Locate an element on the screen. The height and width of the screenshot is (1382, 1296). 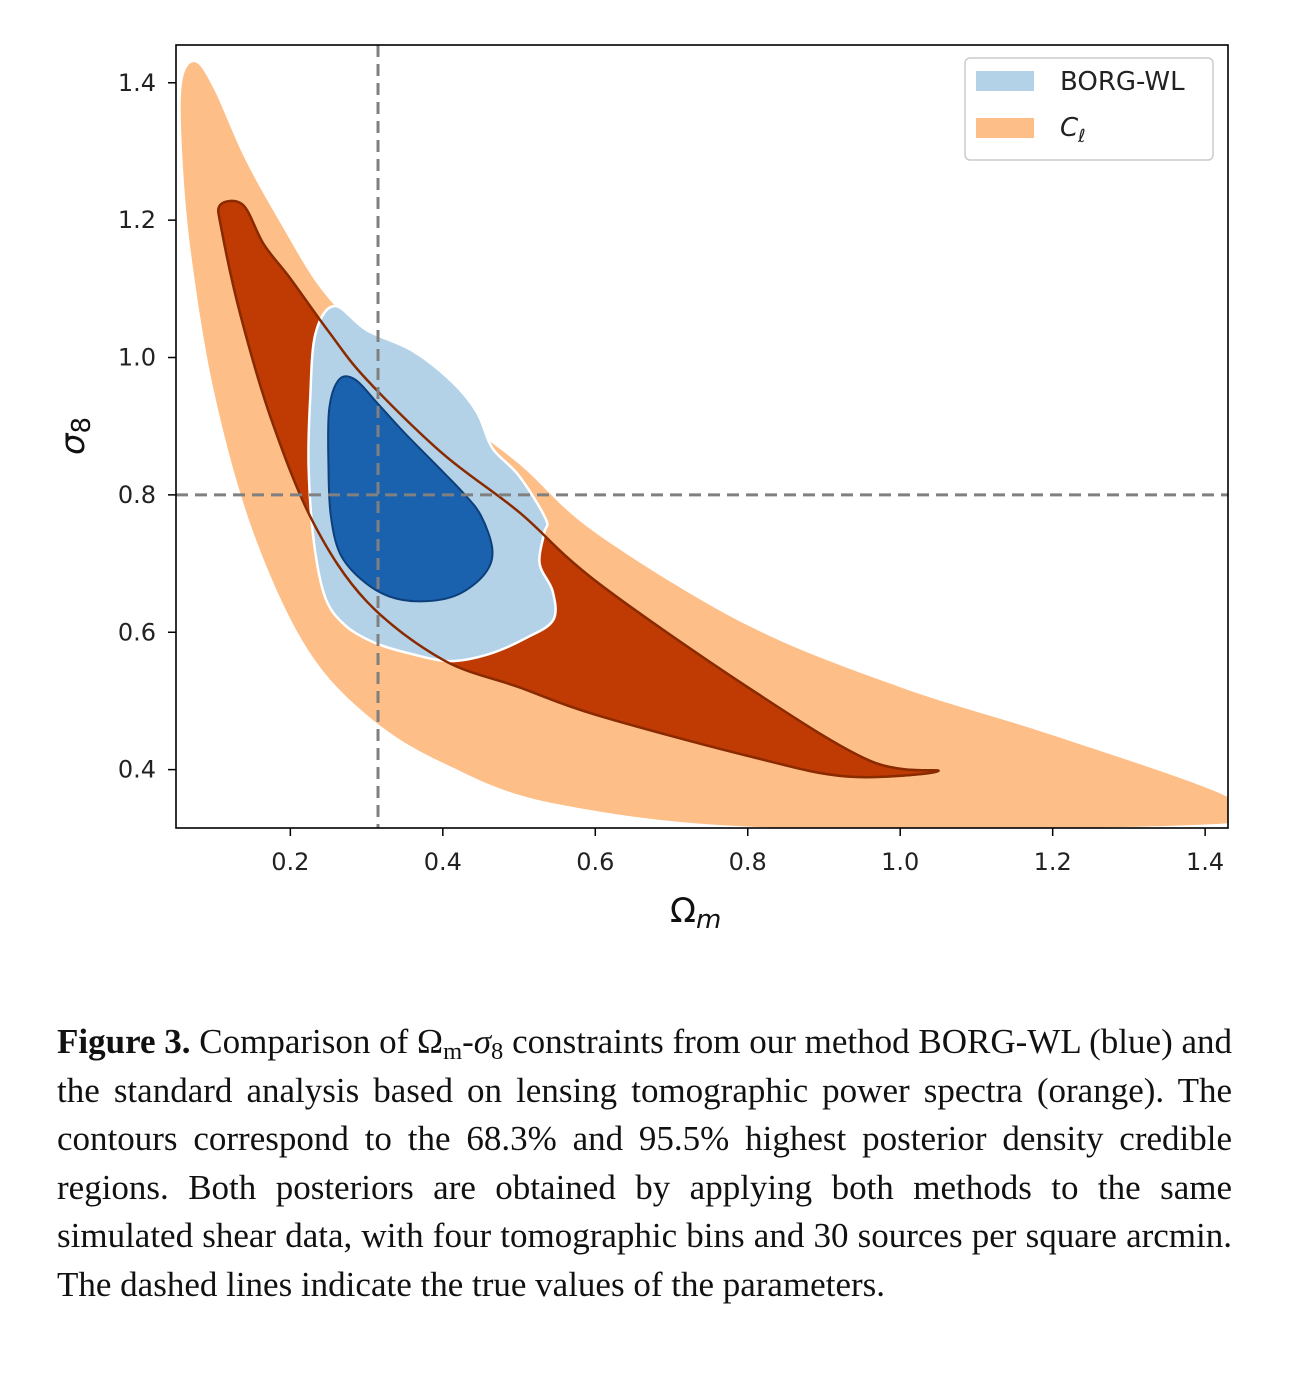
caption-sigma: σ is located at coordinates (482, 1041).